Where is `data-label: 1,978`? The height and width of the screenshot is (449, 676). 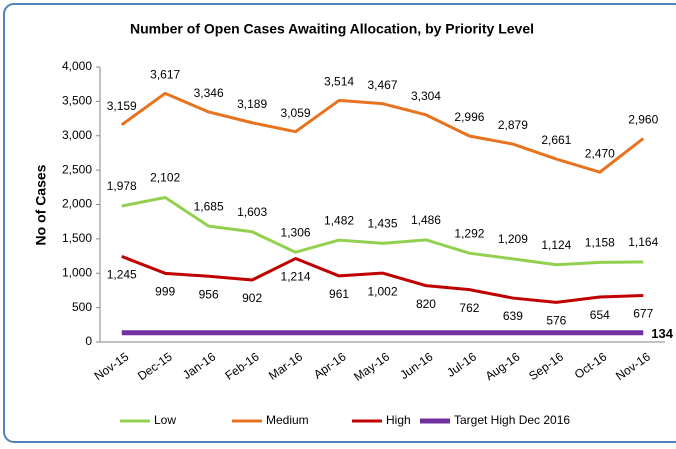
data-label: 1,978 is located at coordinates (122, 186).